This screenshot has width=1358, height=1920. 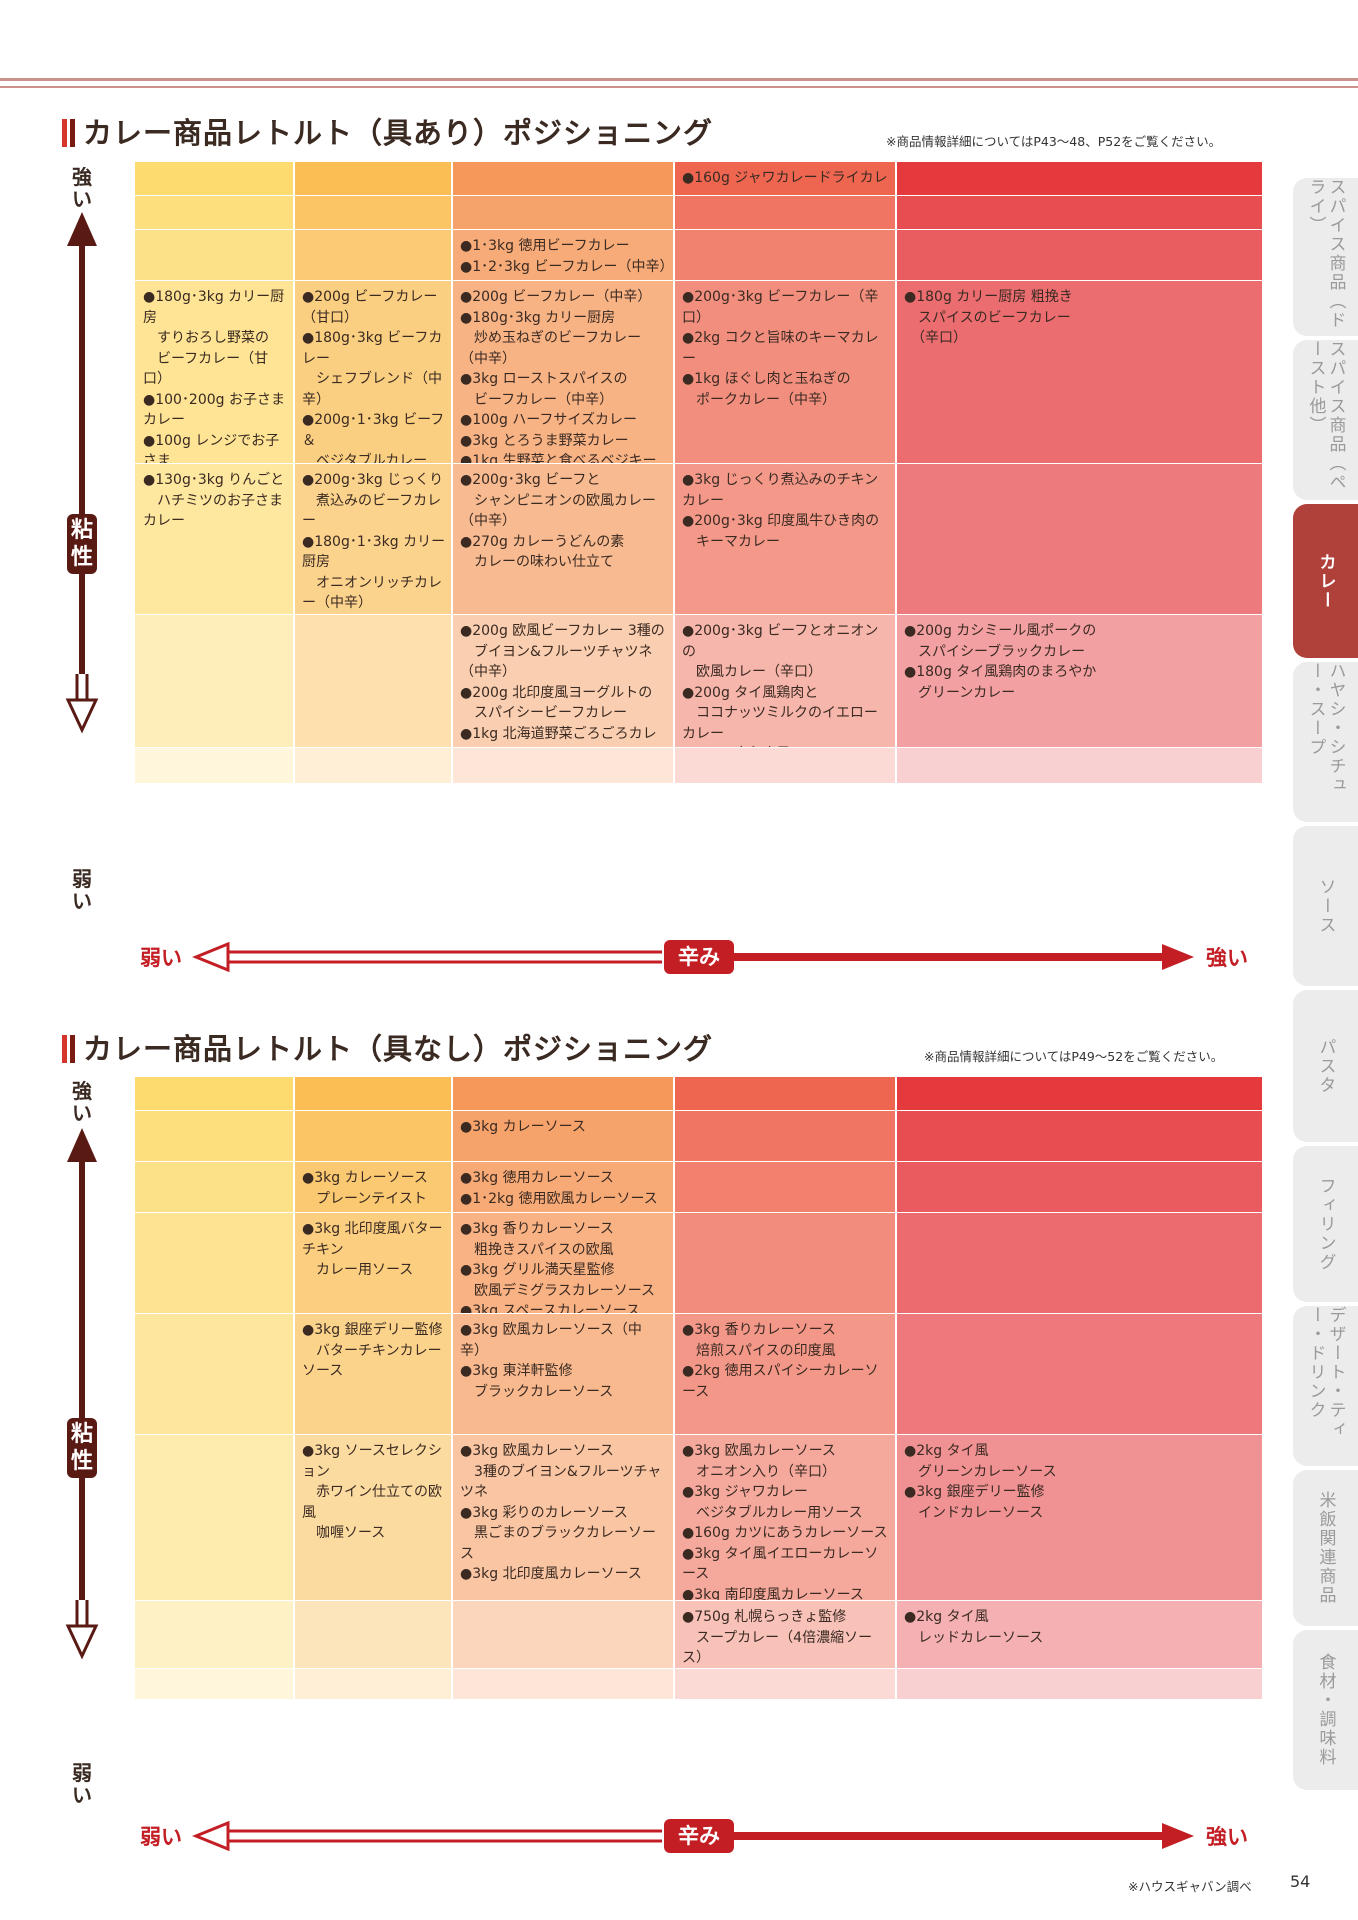 I want to click on side-tab: ソース, so click(x=1325, y=906).